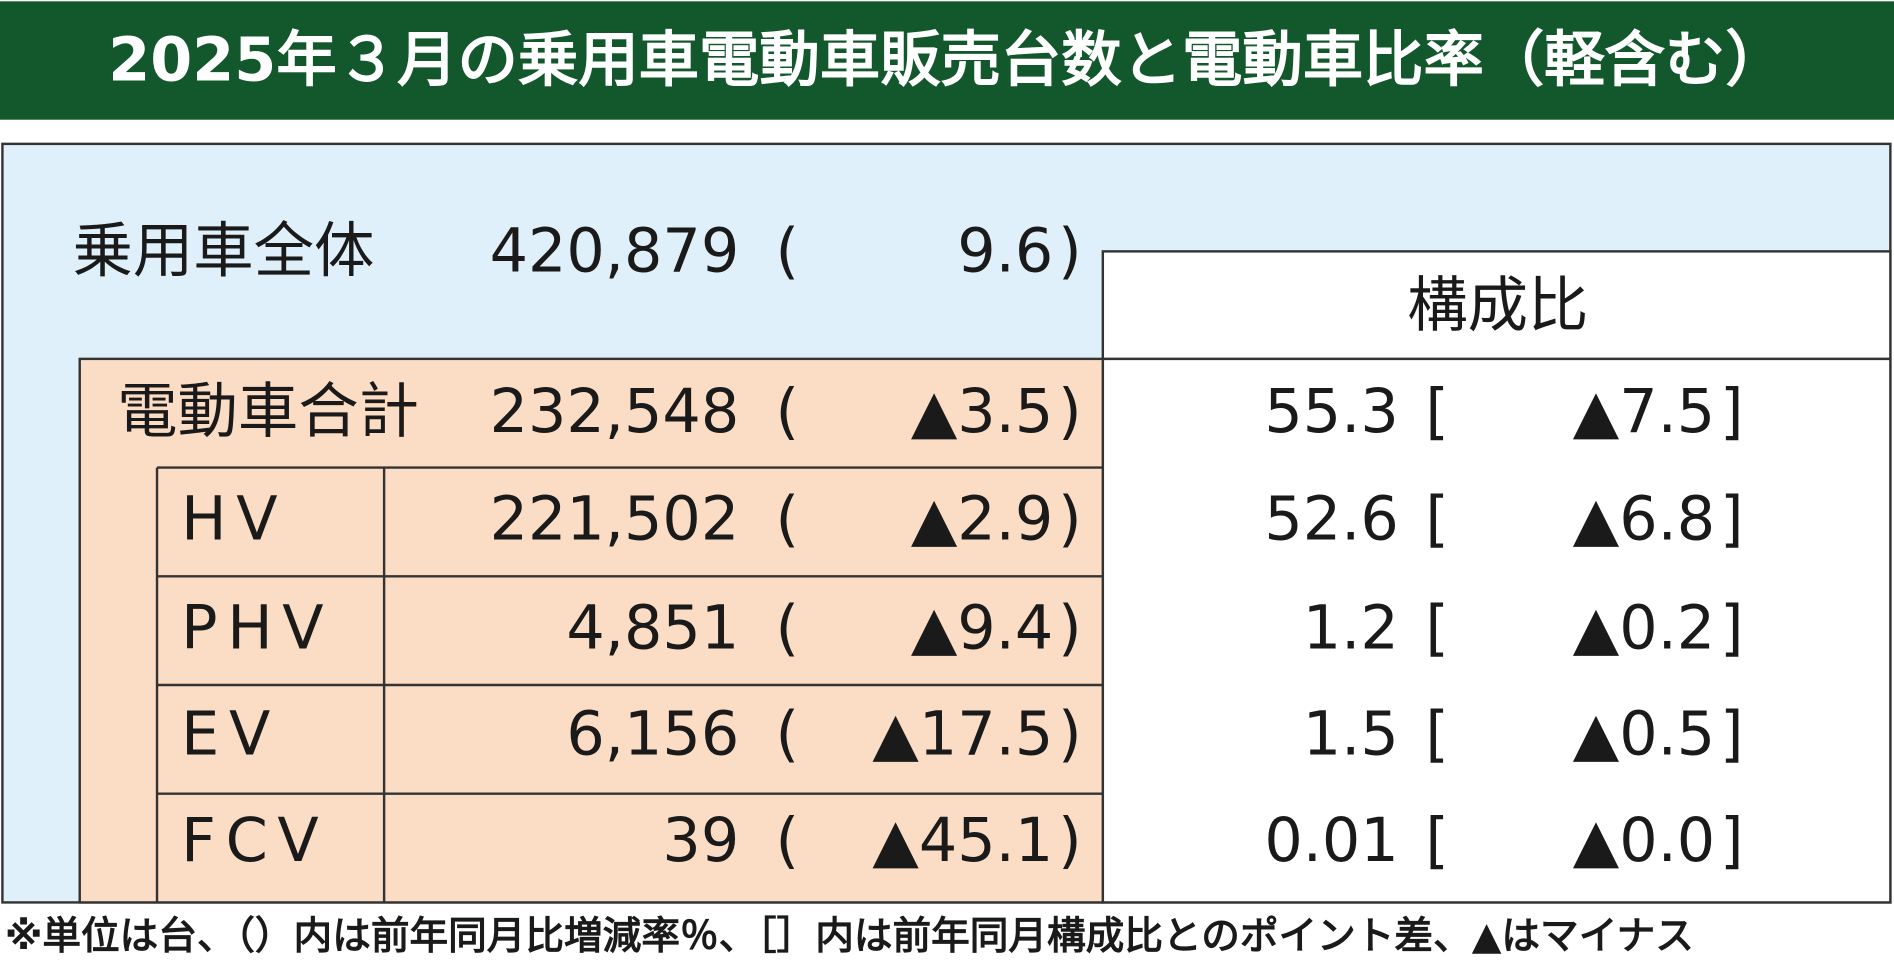  What do you see at coordinates (1644, 520) in the screenshot?
I see `share-change: ▲6.8` at bounding box center [1644, 520].